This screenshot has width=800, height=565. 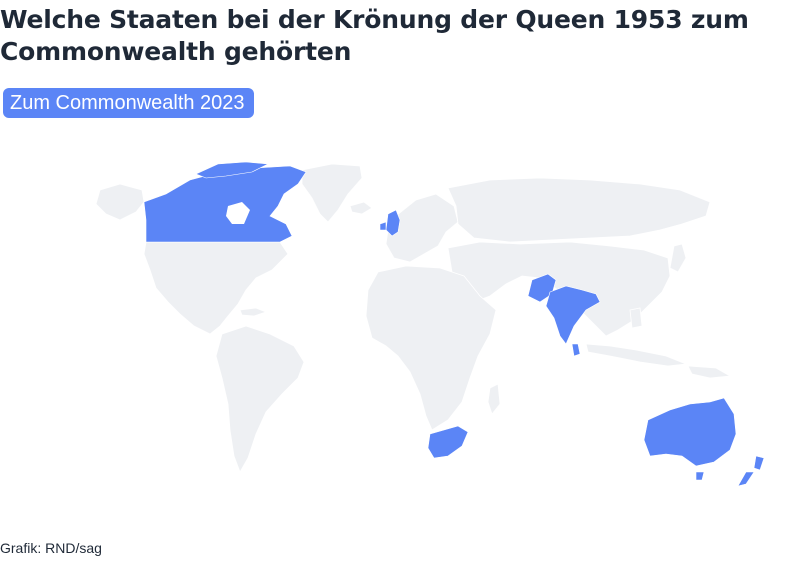 I want to click on tasmania, so click(x=700, y=476).